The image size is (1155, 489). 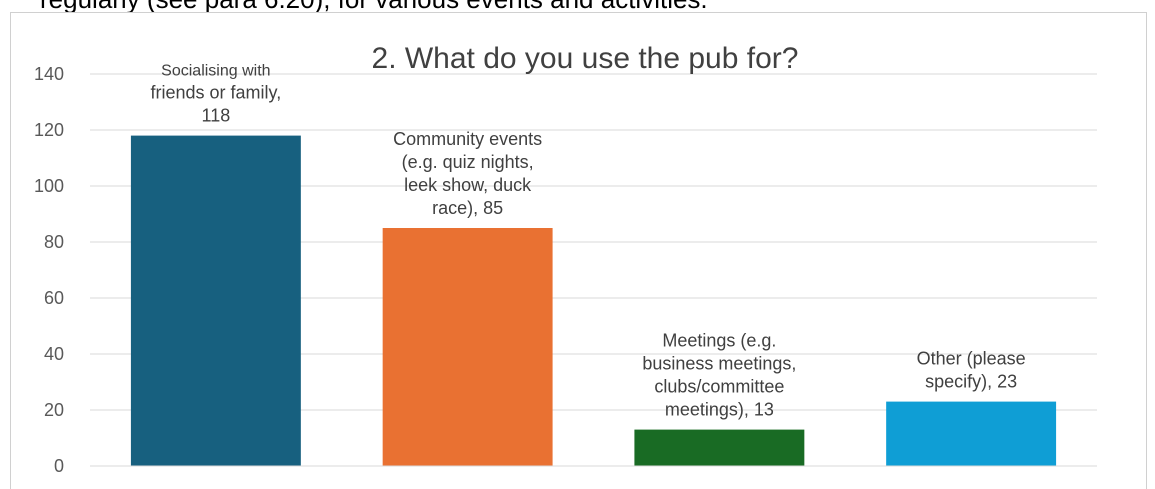 What do you see at coordinates (719, 387) in the screenshot?
I see `data-label: clubs/committee` at bounding box center [719, 387].